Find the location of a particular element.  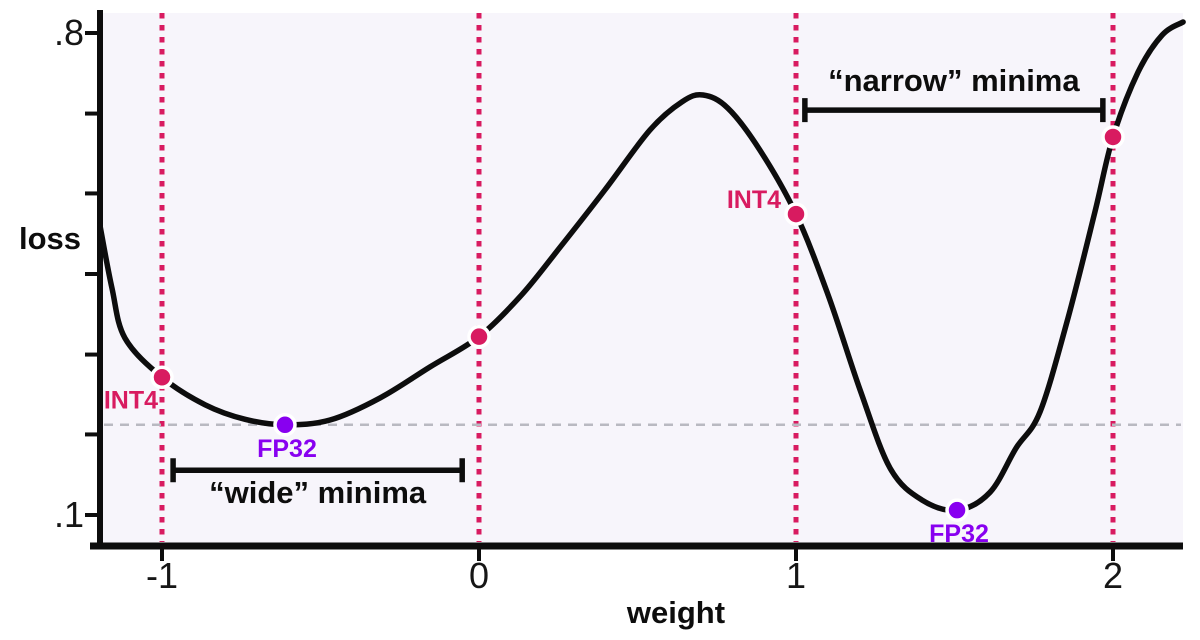

x-axis-title: weight is located at coordinates (675, 612).